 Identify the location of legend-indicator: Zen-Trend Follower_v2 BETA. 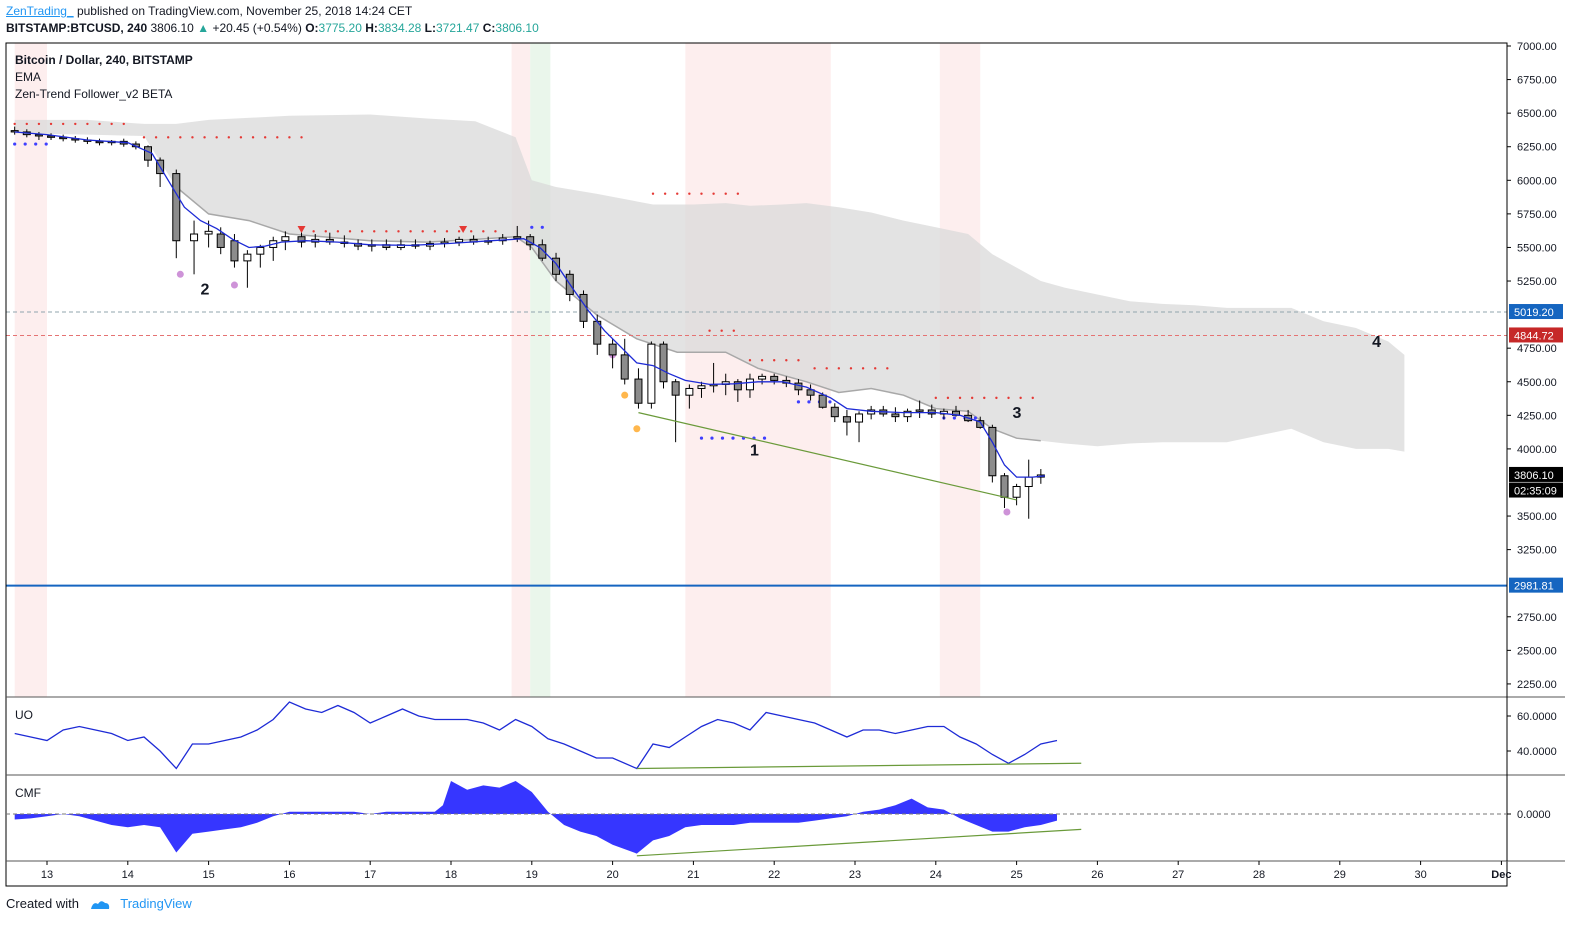
(94, 94).